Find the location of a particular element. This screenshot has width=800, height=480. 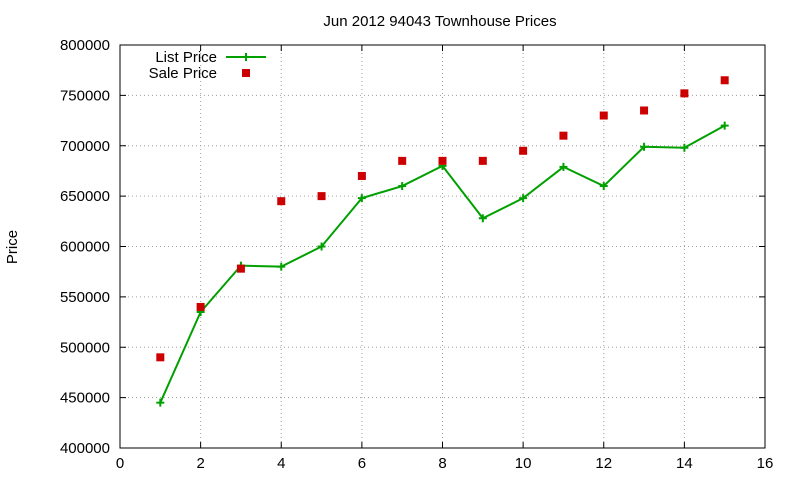

x-tick-label-5: 10 is located at coordinates (523, 463).